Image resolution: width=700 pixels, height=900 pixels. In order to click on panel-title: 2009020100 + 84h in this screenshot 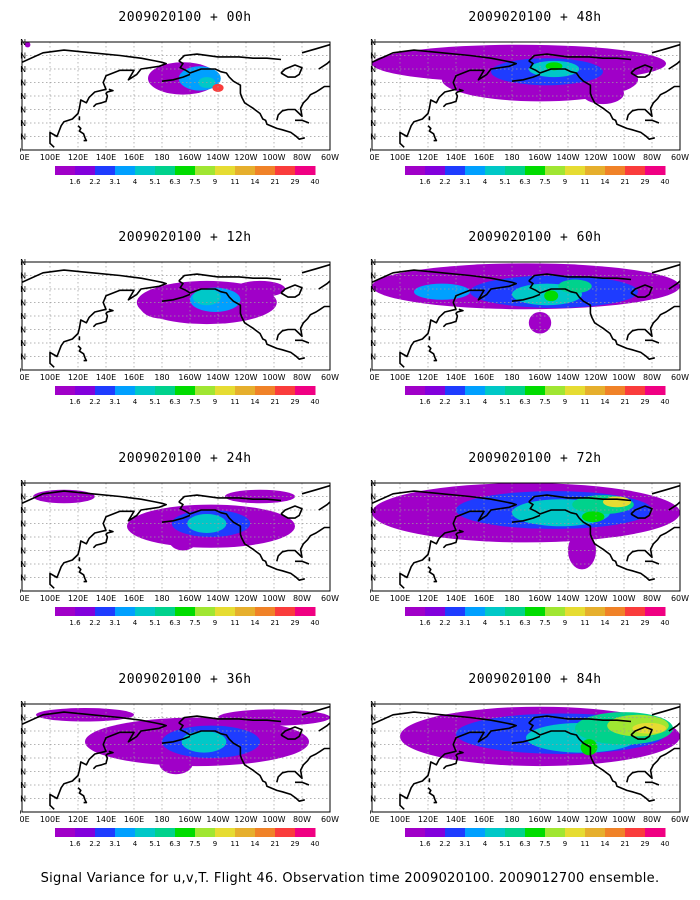, I will do `click(535, 679)`.